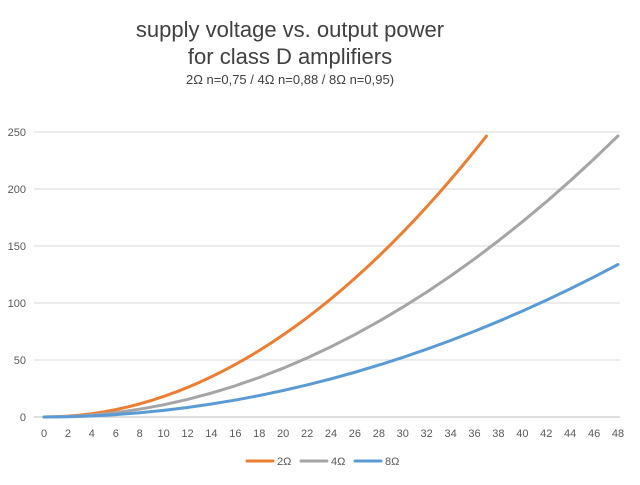 The image size is (640, 485). What do you see at coordinates (17, 304) in the screenshot?
I see `y-tick-label-100: 100` at bounding box center [17, 304].